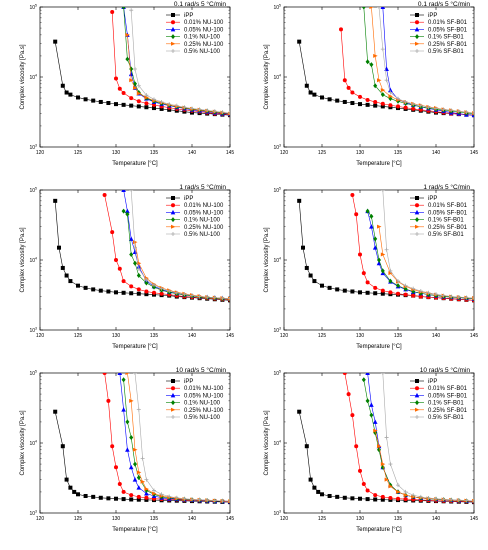  What do you see at coordinates (379, 347) in the screenshot?
I see `x-axis-label: Temperature [°C]` at bounding box center [379, 347].